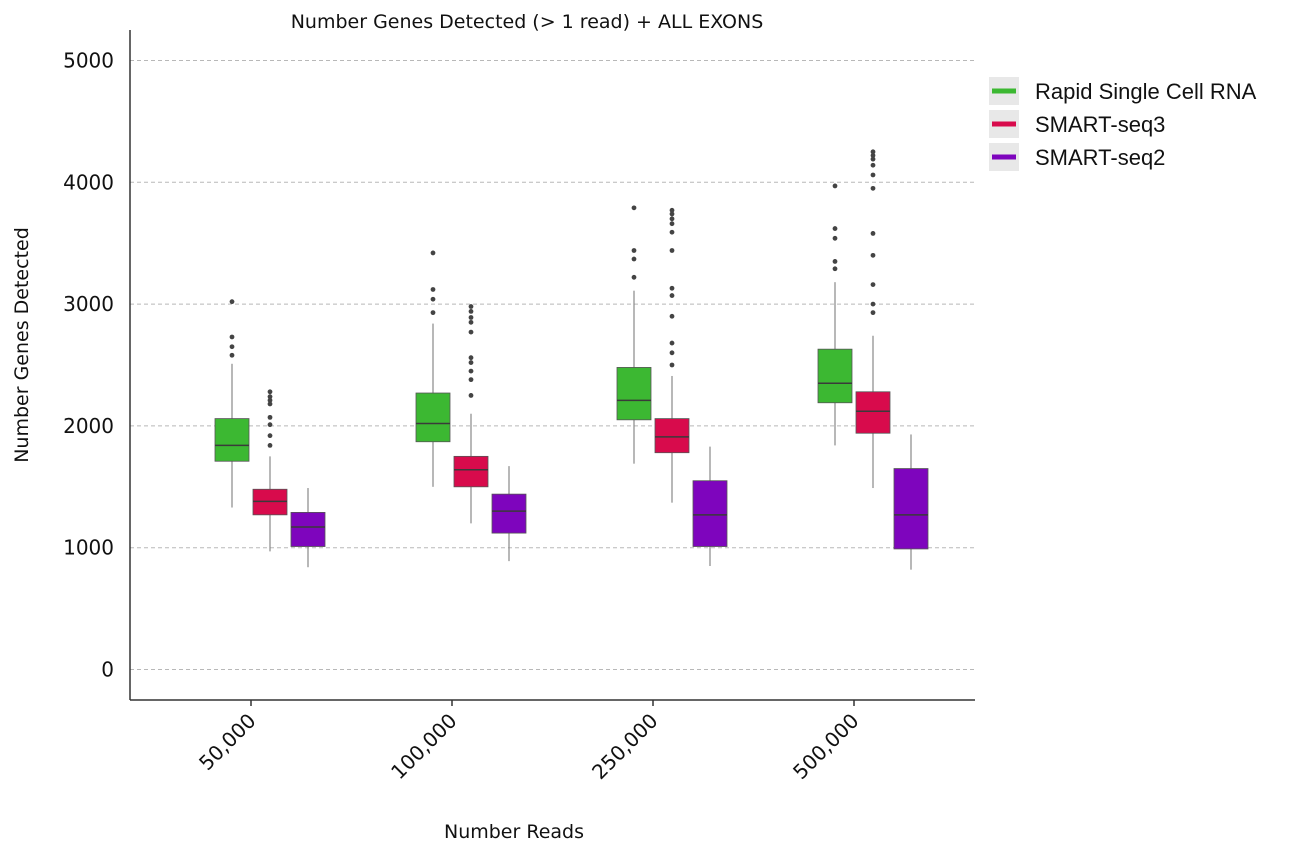  I want to click on y-axis-ticks: 0 1000 2000 3000 4000 5000, so click(88, 364).